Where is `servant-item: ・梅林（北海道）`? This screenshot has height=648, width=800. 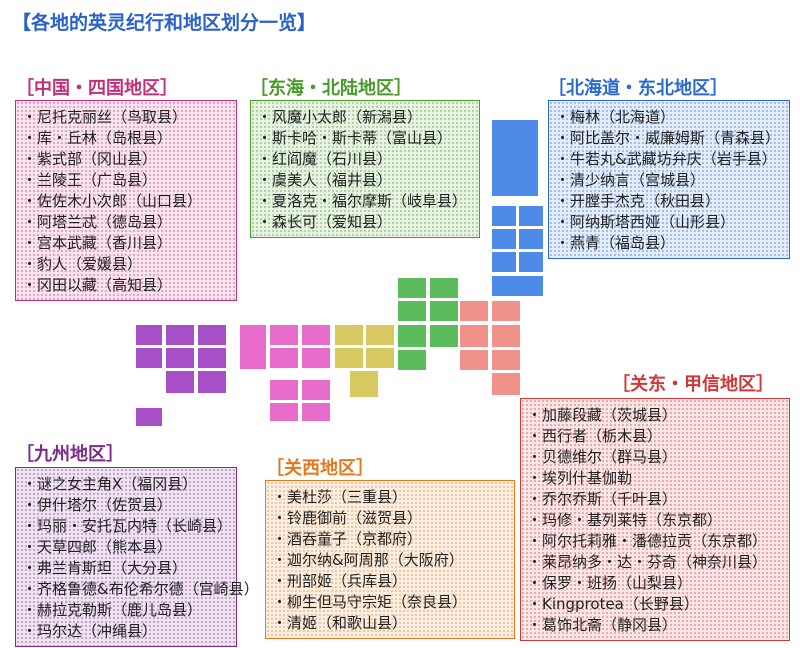
servant-item: ・梅林（北海道） is located at coordinates (615, 117).